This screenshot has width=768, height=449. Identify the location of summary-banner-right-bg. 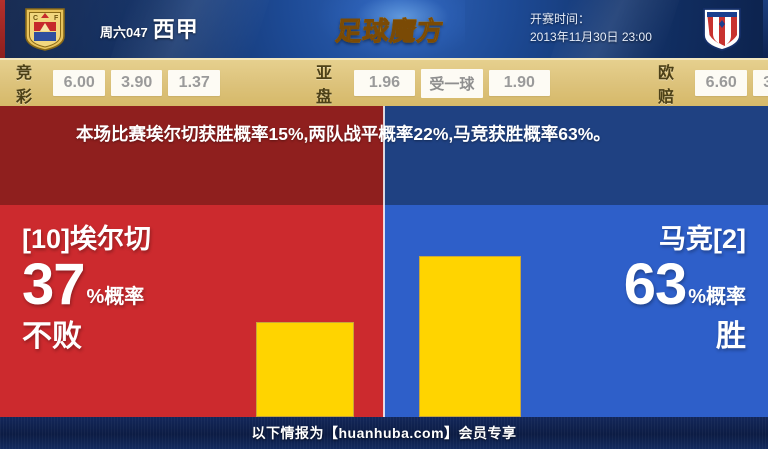
(576, 155).